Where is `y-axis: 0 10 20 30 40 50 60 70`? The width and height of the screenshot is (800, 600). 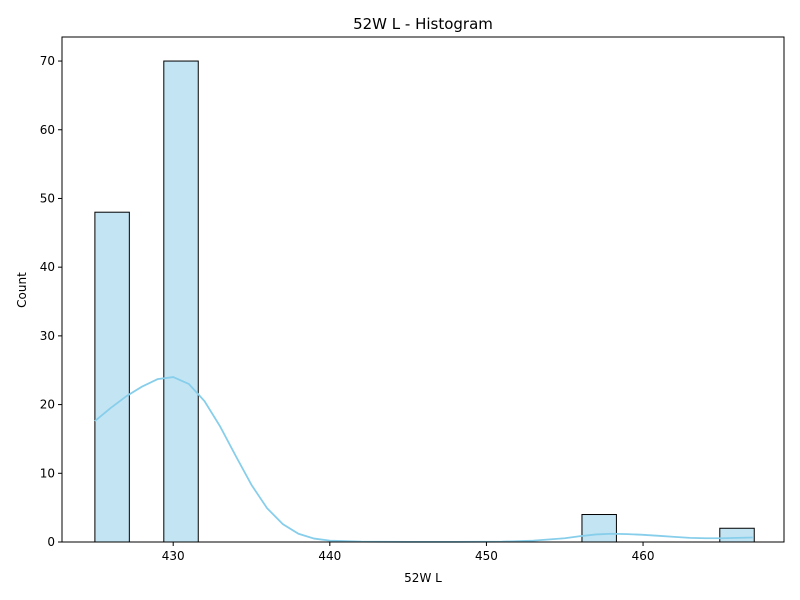
y-axis: 0 10 20 30 40 50 60 70 is located at coordinates (51, 301).